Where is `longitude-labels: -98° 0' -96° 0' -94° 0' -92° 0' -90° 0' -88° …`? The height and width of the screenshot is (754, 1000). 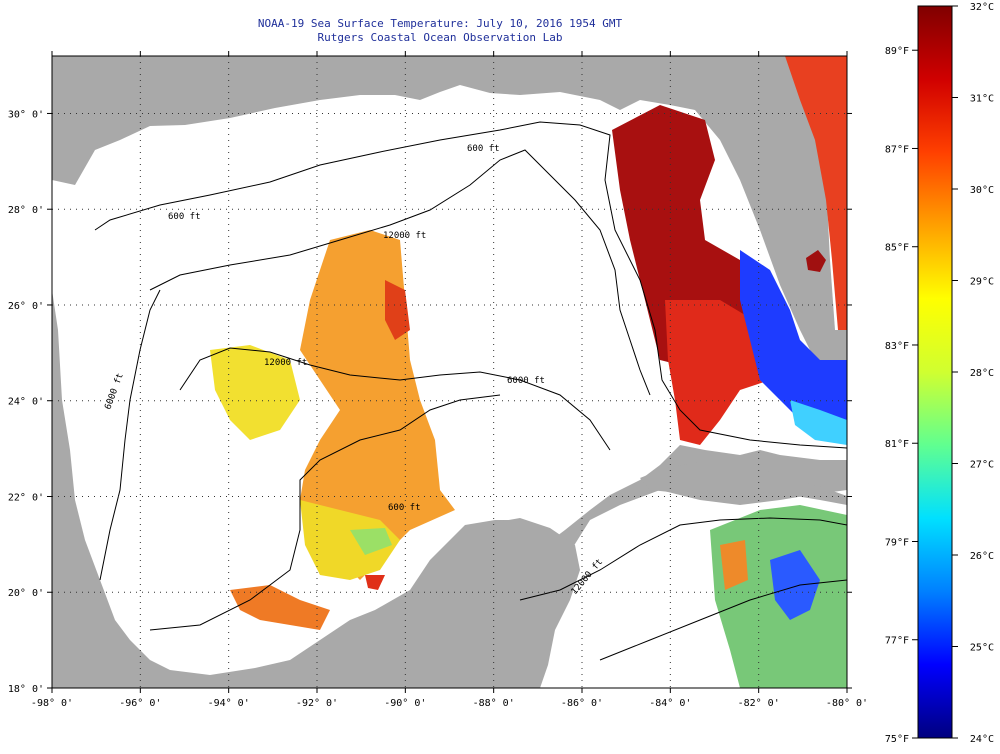 longitude-labels: -98° 0' -96° 0' -94° 0' -92° 0' -90° 0' -88° … is located at coordinates (449, 703).